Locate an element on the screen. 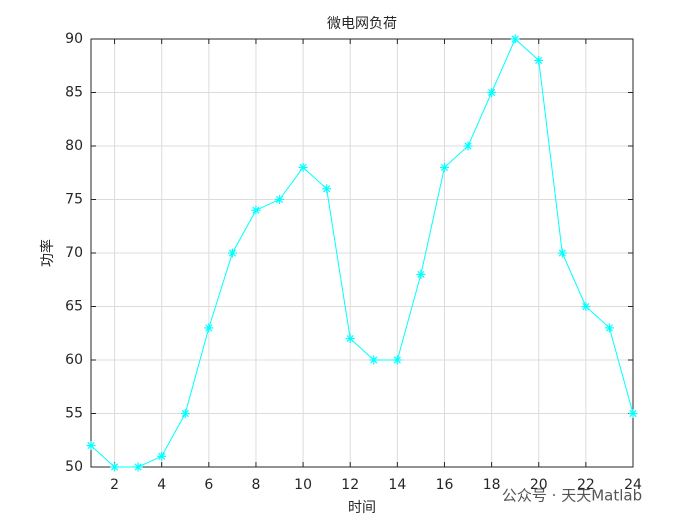 This screenshot has width=700, height=525. x-tick-label: 4 is located at coordinates (161, 485).